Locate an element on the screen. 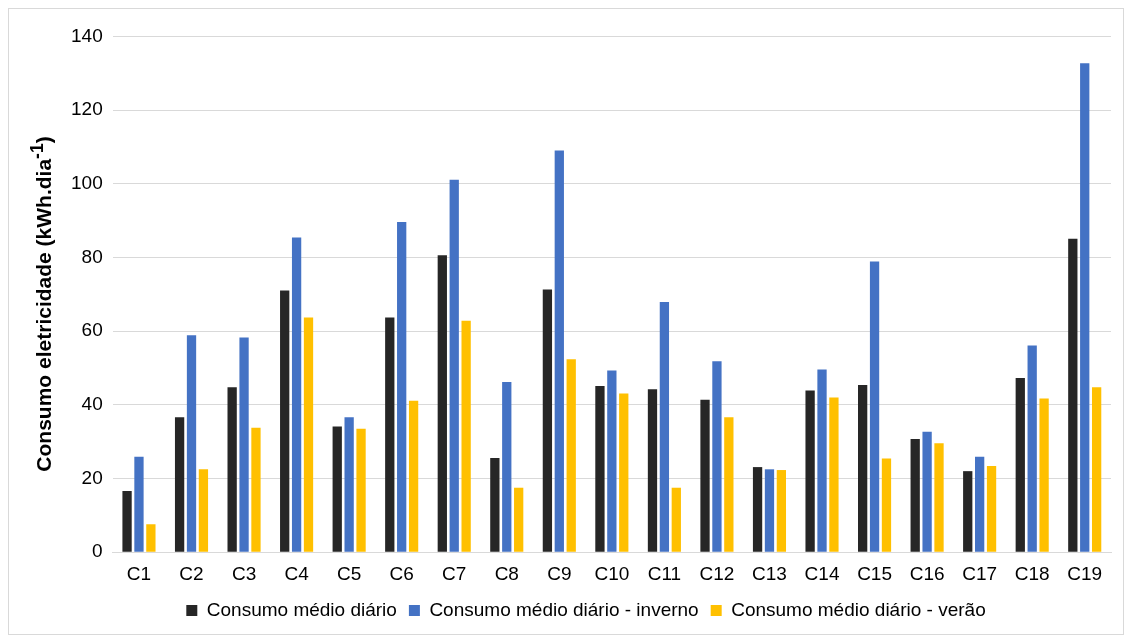  y-tick-label: 100 is located at coordinates (87, 183).